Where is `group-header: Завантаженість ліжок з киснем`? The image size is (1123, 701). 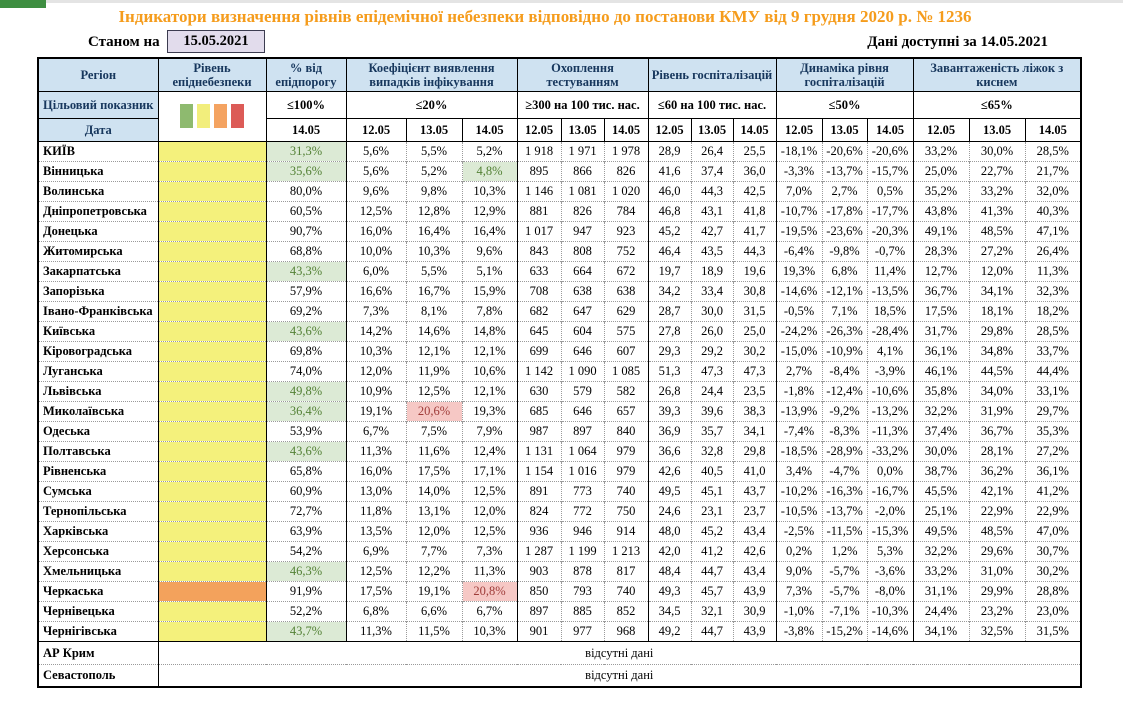 group-header: Завантаженість ліжок з киснем is located at coordinates (997, 74).